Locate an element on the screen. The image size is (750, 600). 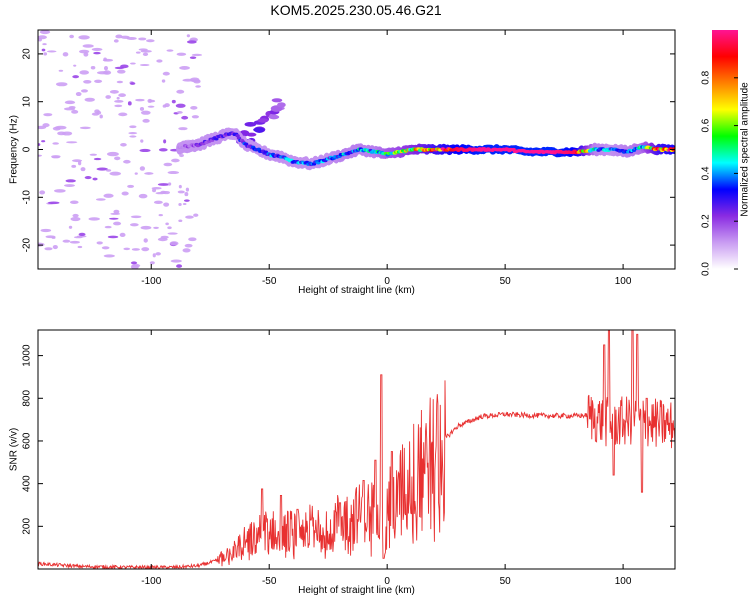
x-tick-label: 50 is located at coordinates (506, 281).